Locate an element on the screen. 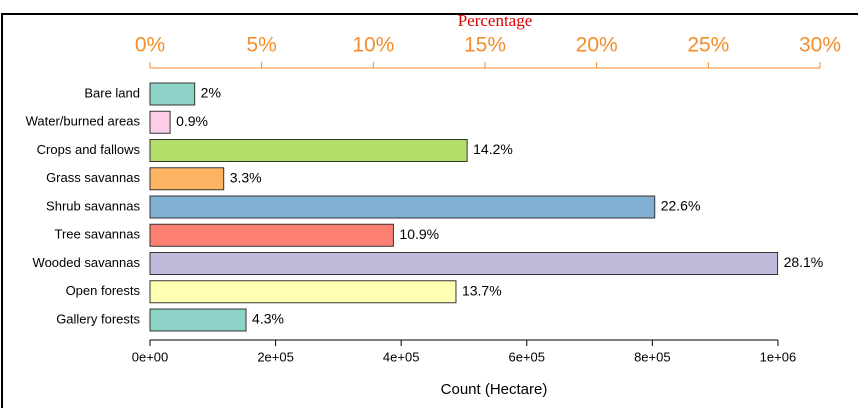  x2-tick-label: 0e+00 is located at coordinates (150, 356).